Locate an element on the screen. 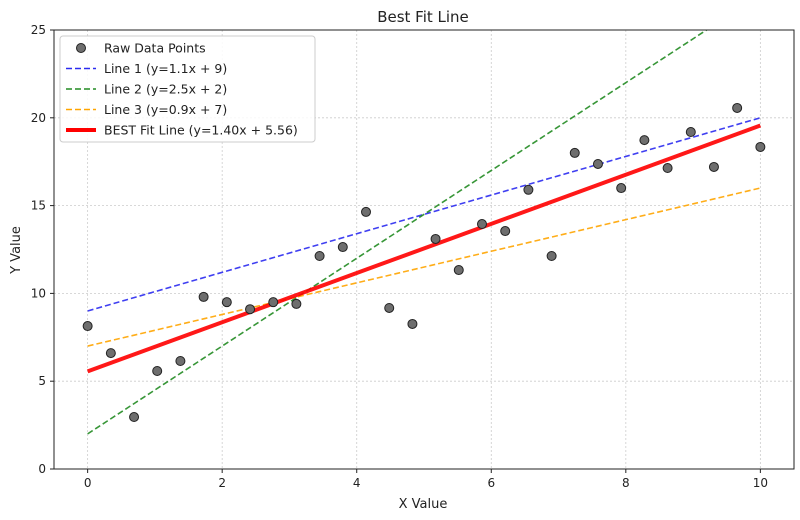  x-tick-label: 2 is located at coordinates (222, 483).